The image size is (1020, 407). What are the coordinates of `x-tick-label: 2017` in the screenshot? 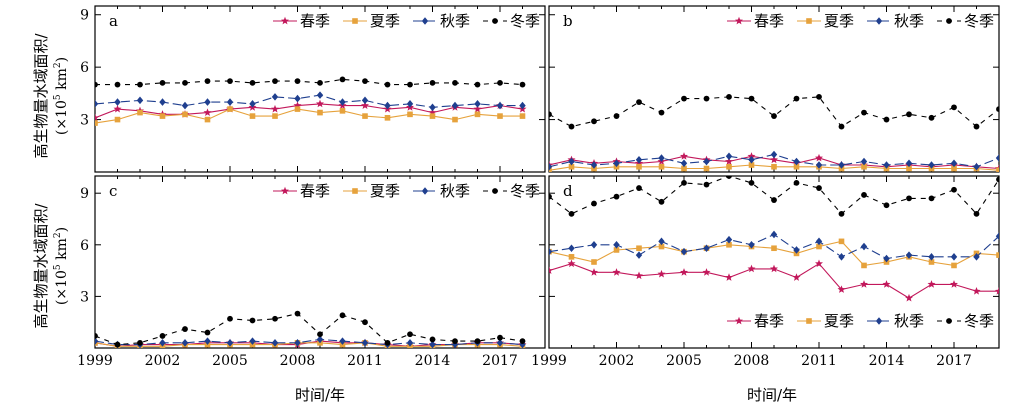 It's located at (500, 361).